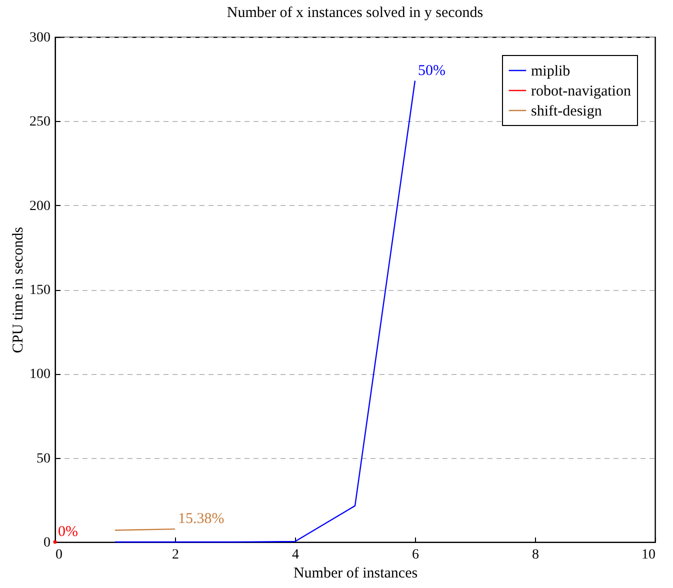 The width and height of the screenshot is (673, 588). What do you see at coordinates (40, 38) in the screenshot?
I see `y-tick-label: 300` at bounding box center [40, 38].